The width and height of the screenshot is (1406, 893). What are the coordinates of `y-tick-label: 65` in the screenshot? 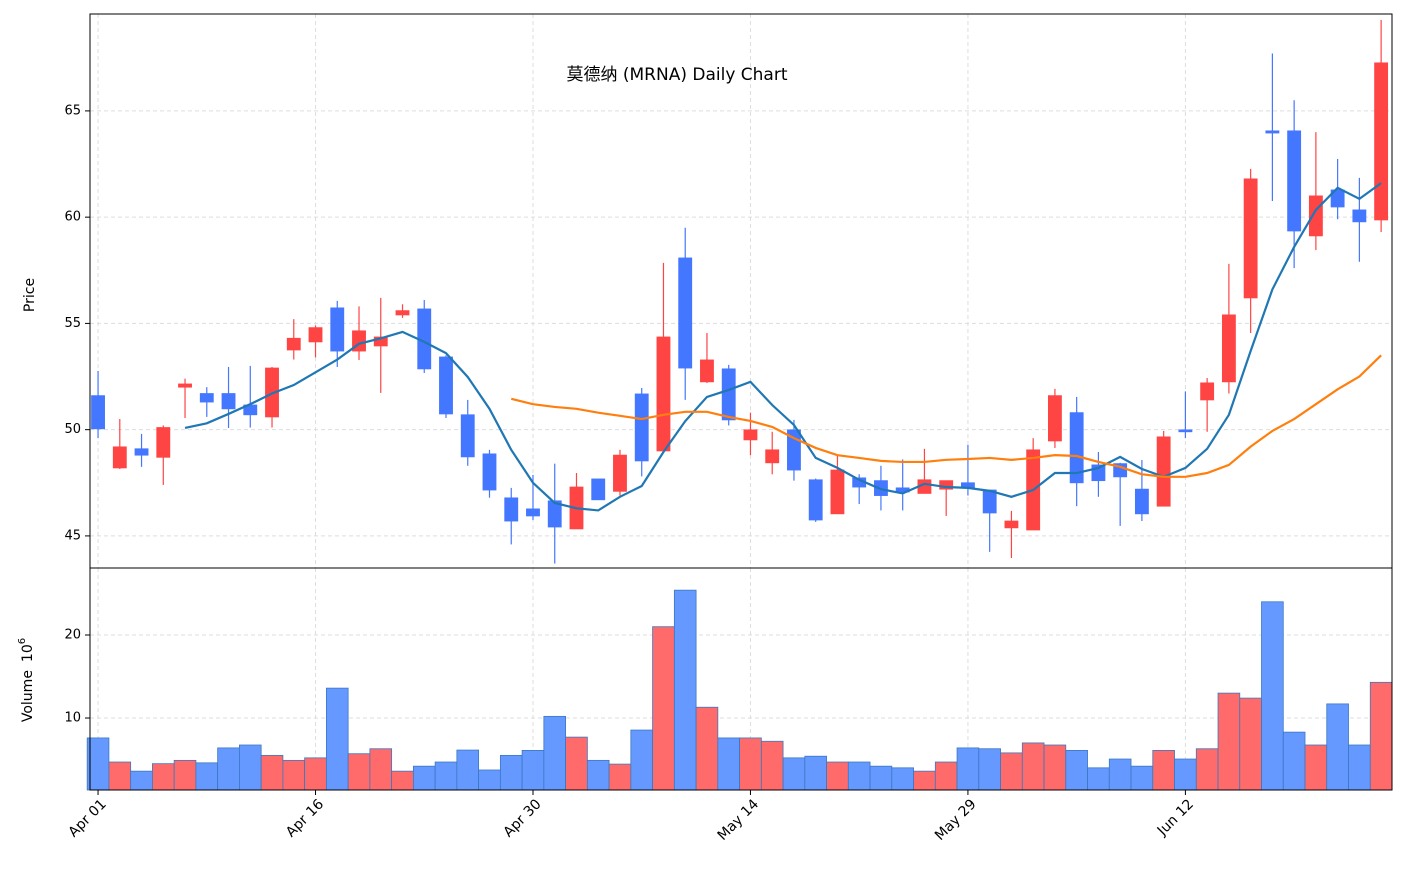 It's located at (72, 110).